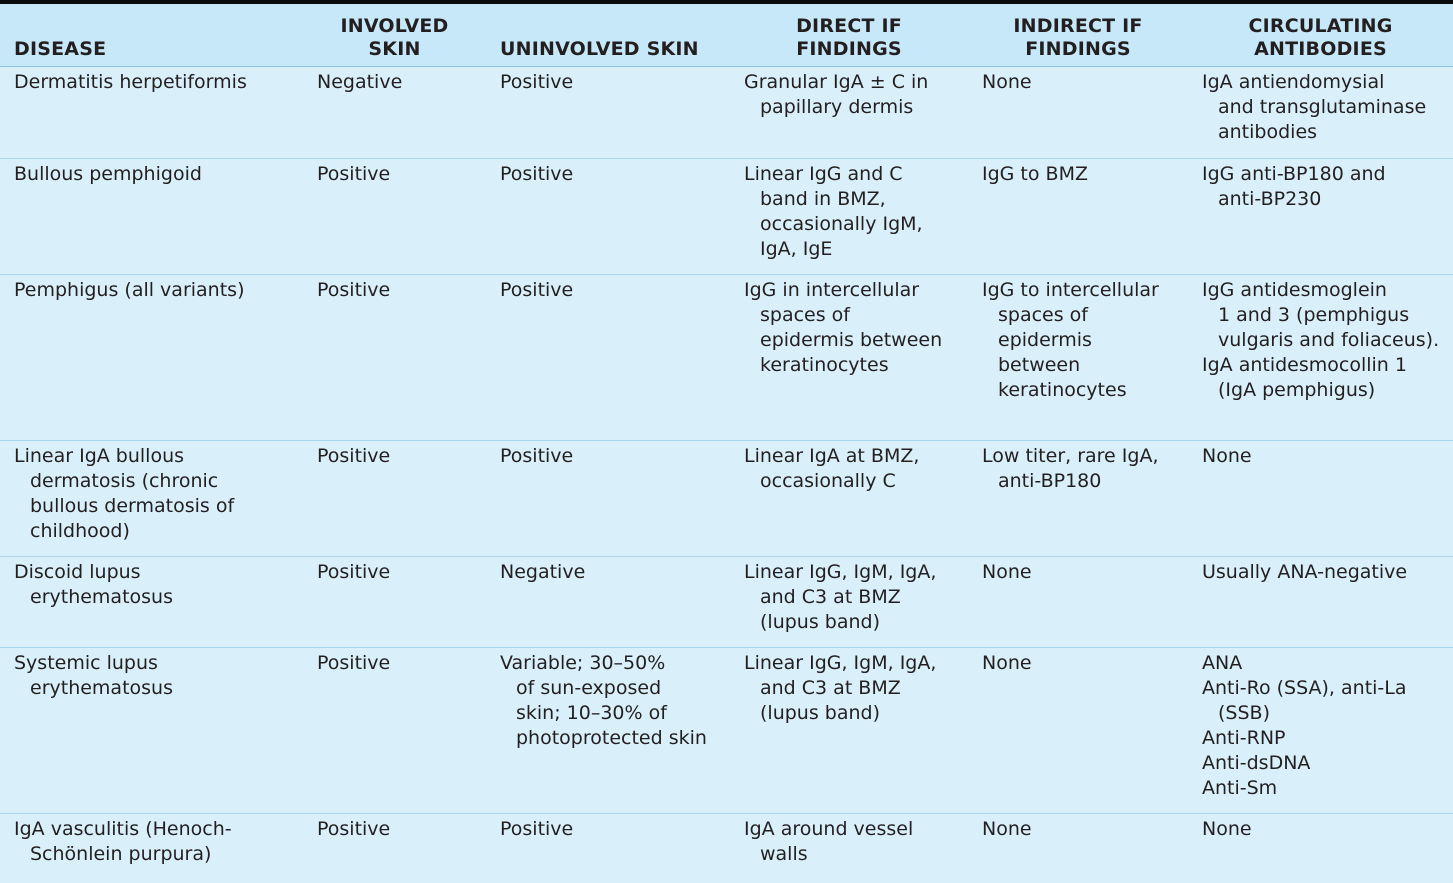  What do you see at coordinates (589, 687) in the screenshot?
I see `cell-line: of sun-exposed` at bounding box center [589, 687].